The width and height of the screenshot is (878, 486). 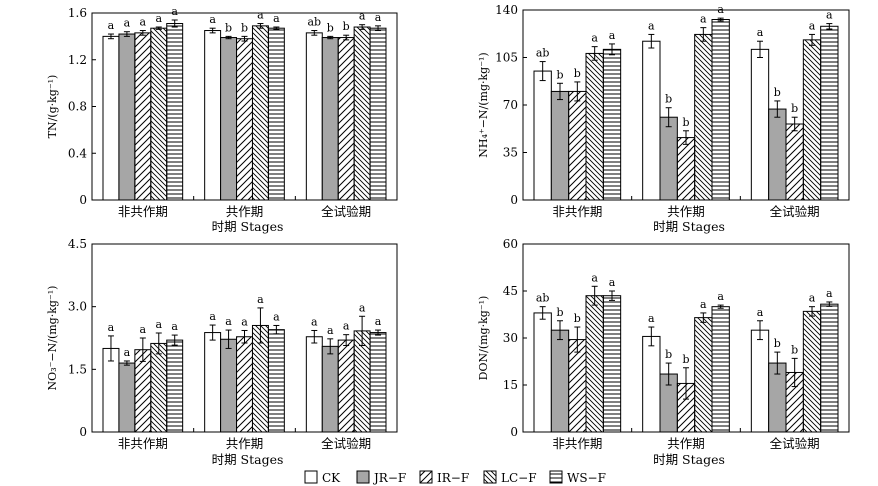 What do you see at coordinates (77, 13) in the screenshot?
I see `y-tick-label: 1.6` at bounding box center [77, 13].